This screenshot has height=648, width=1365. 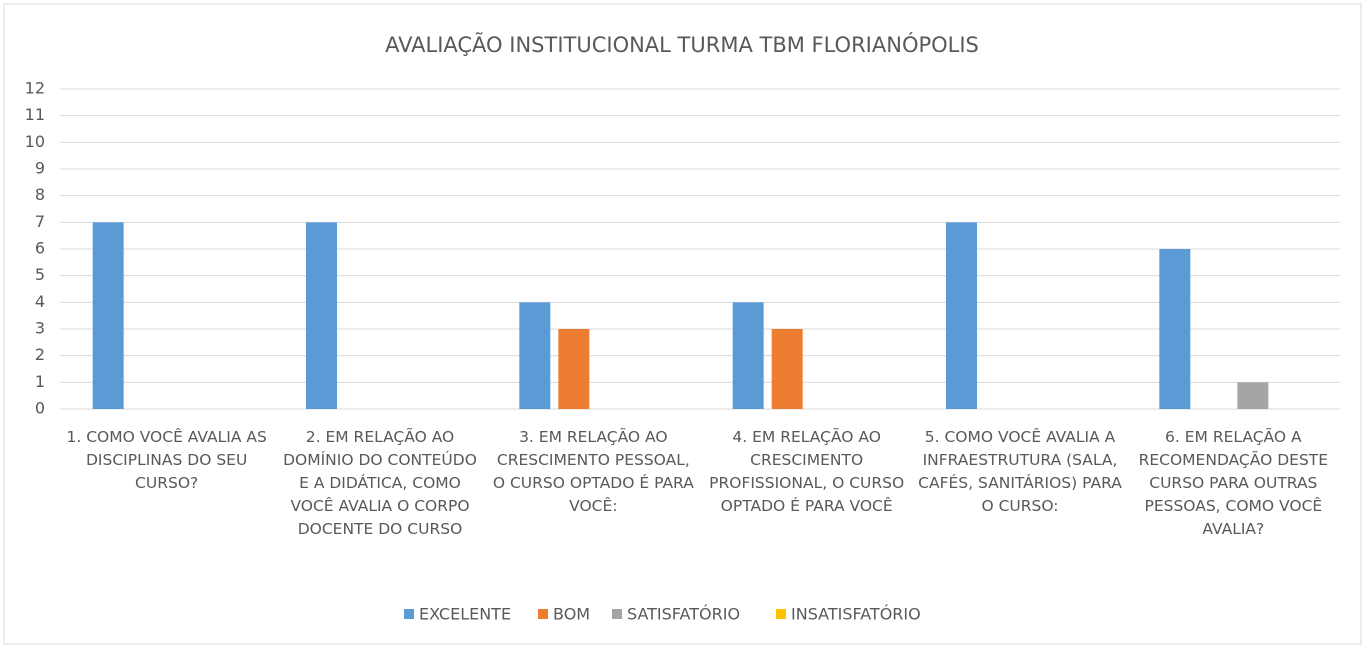 I want to click on legend-label: INSATISFATÓRIO, so click(x=856, y=614).